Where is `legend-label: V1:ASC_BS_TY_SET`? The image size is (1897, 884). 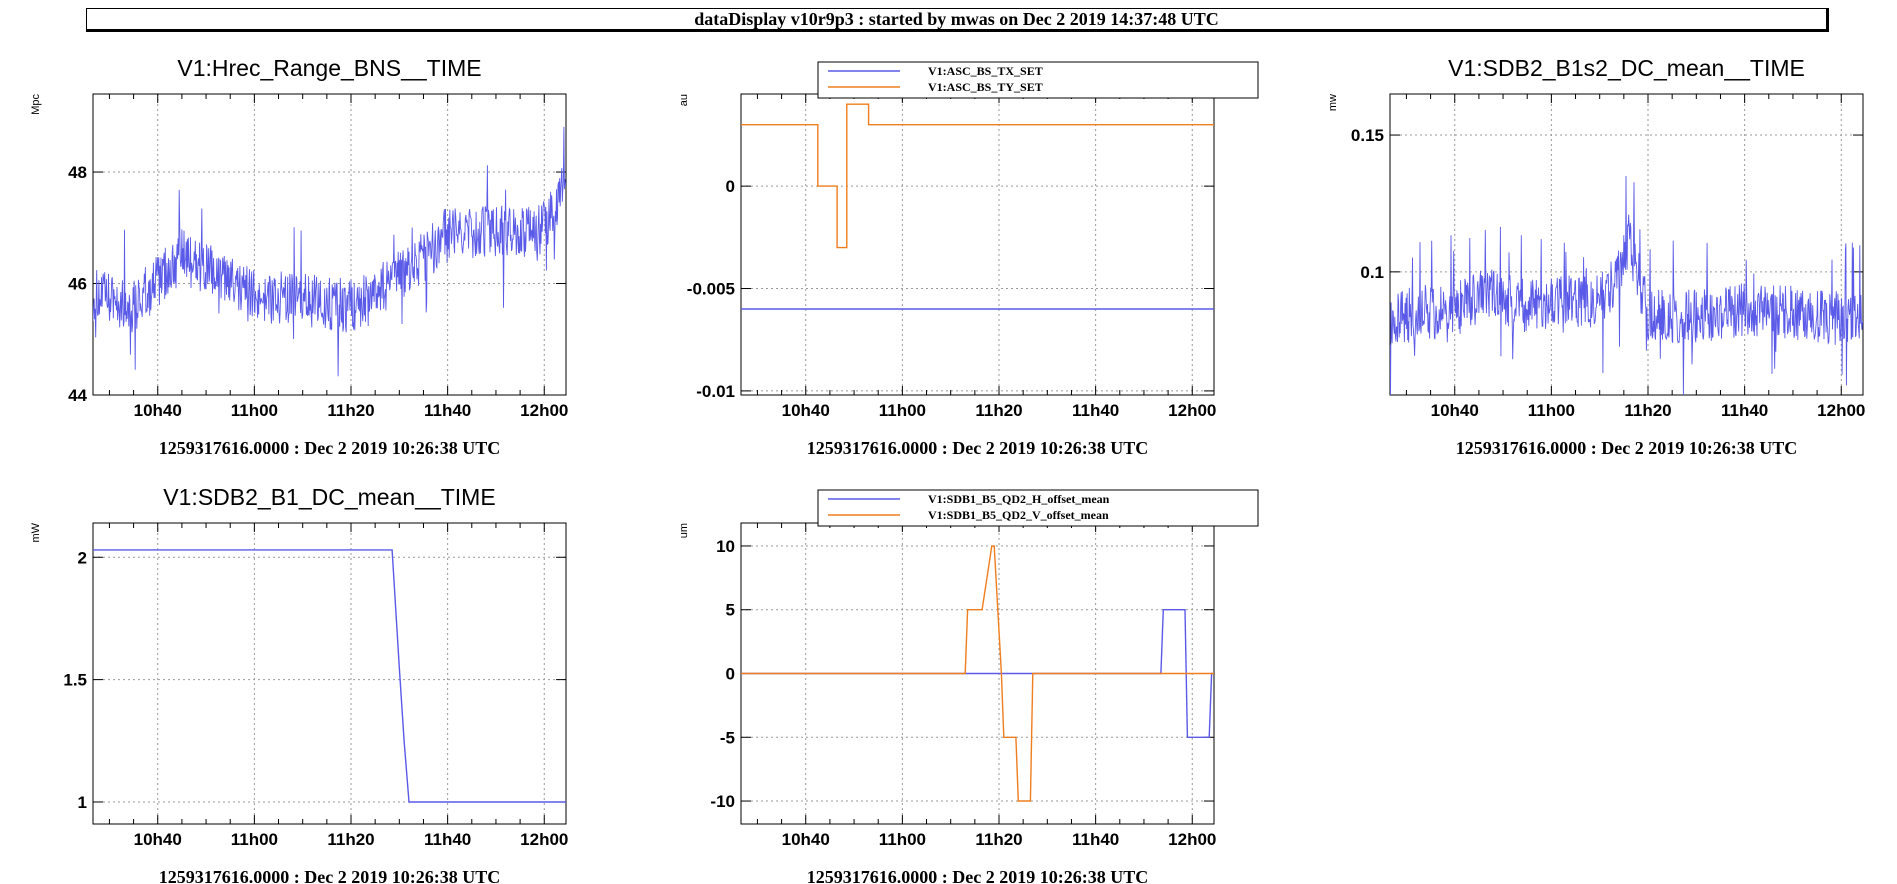 legend-label: V1:ASC_BS_TY_SET is located at coordinates (985, 87).